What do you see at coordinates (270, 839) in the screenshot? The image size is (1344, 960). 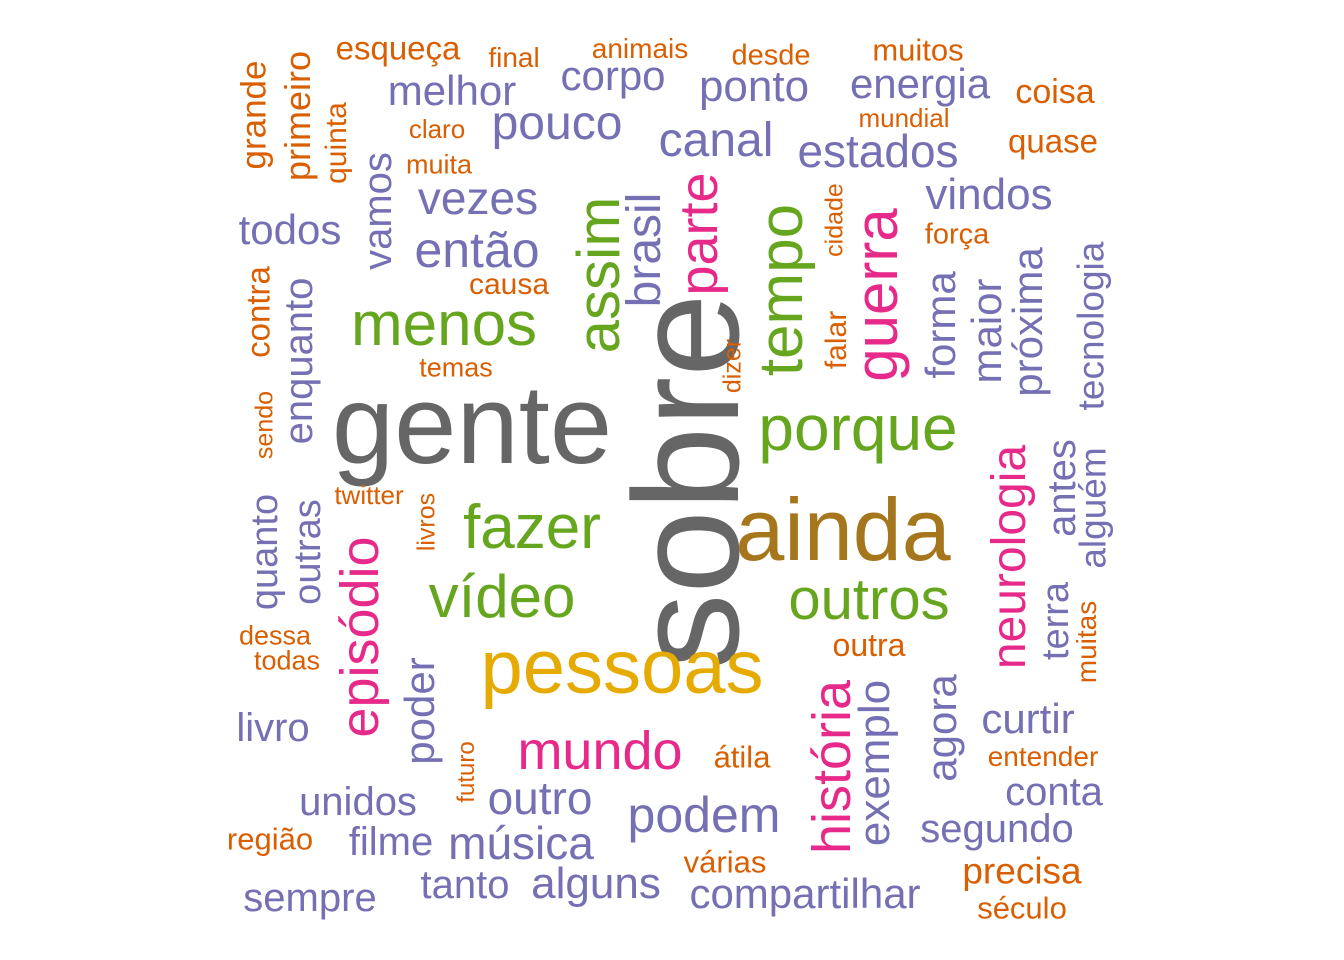 I see `word-regiao: região` at bounding box center [270, 839].